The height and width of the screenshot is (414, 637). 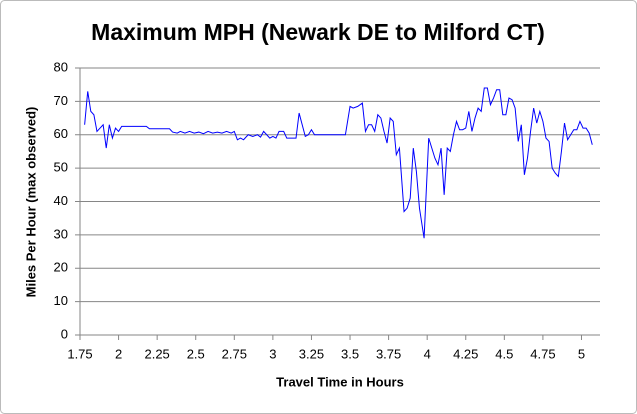 I want to click on y-axis-title: Miles Per Hour (max observed), so click(x=30, y=202).